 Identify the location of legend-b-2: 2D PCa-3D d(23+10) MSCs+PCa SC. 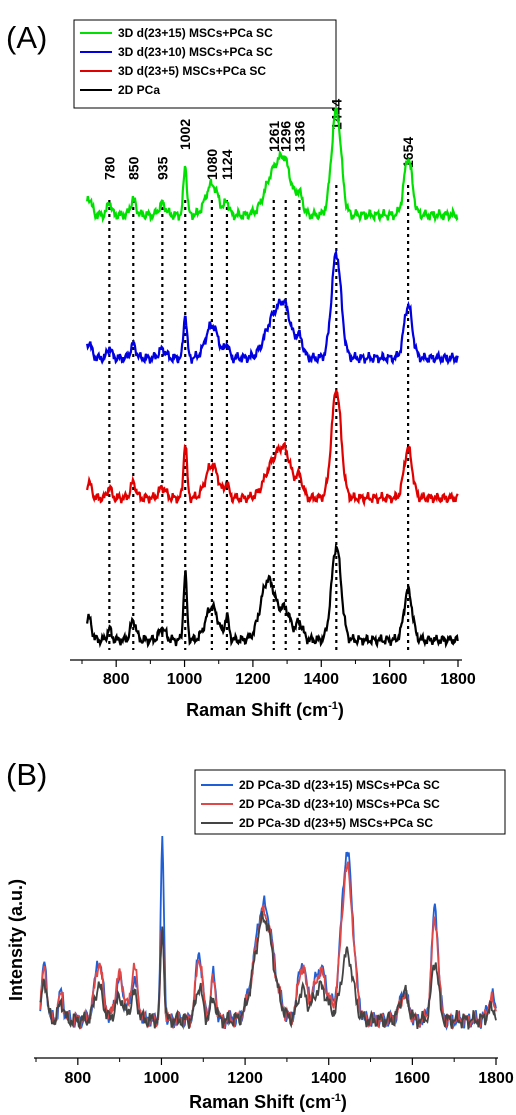
(339, 804).